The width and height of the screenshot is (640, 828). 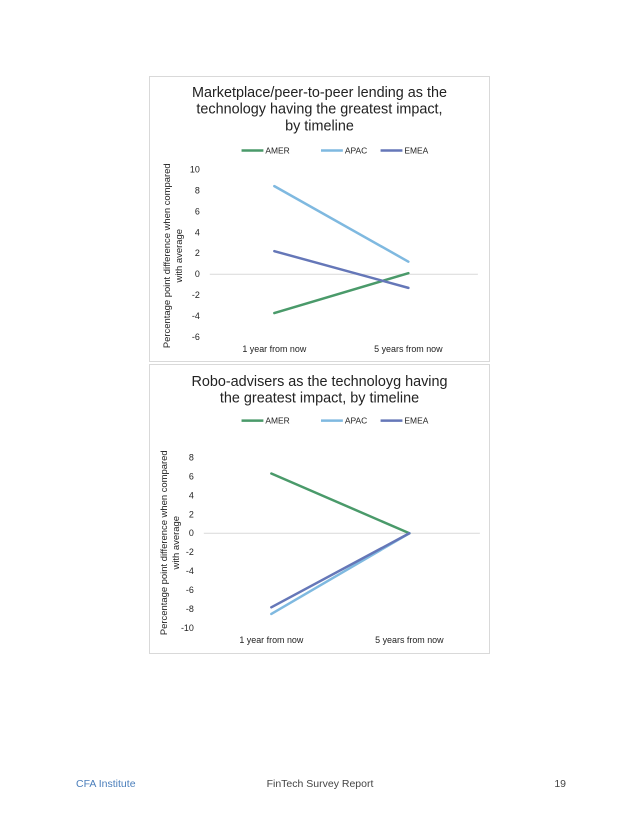 I want to click on y-tick-label: -10, so click(x=187, y=628).